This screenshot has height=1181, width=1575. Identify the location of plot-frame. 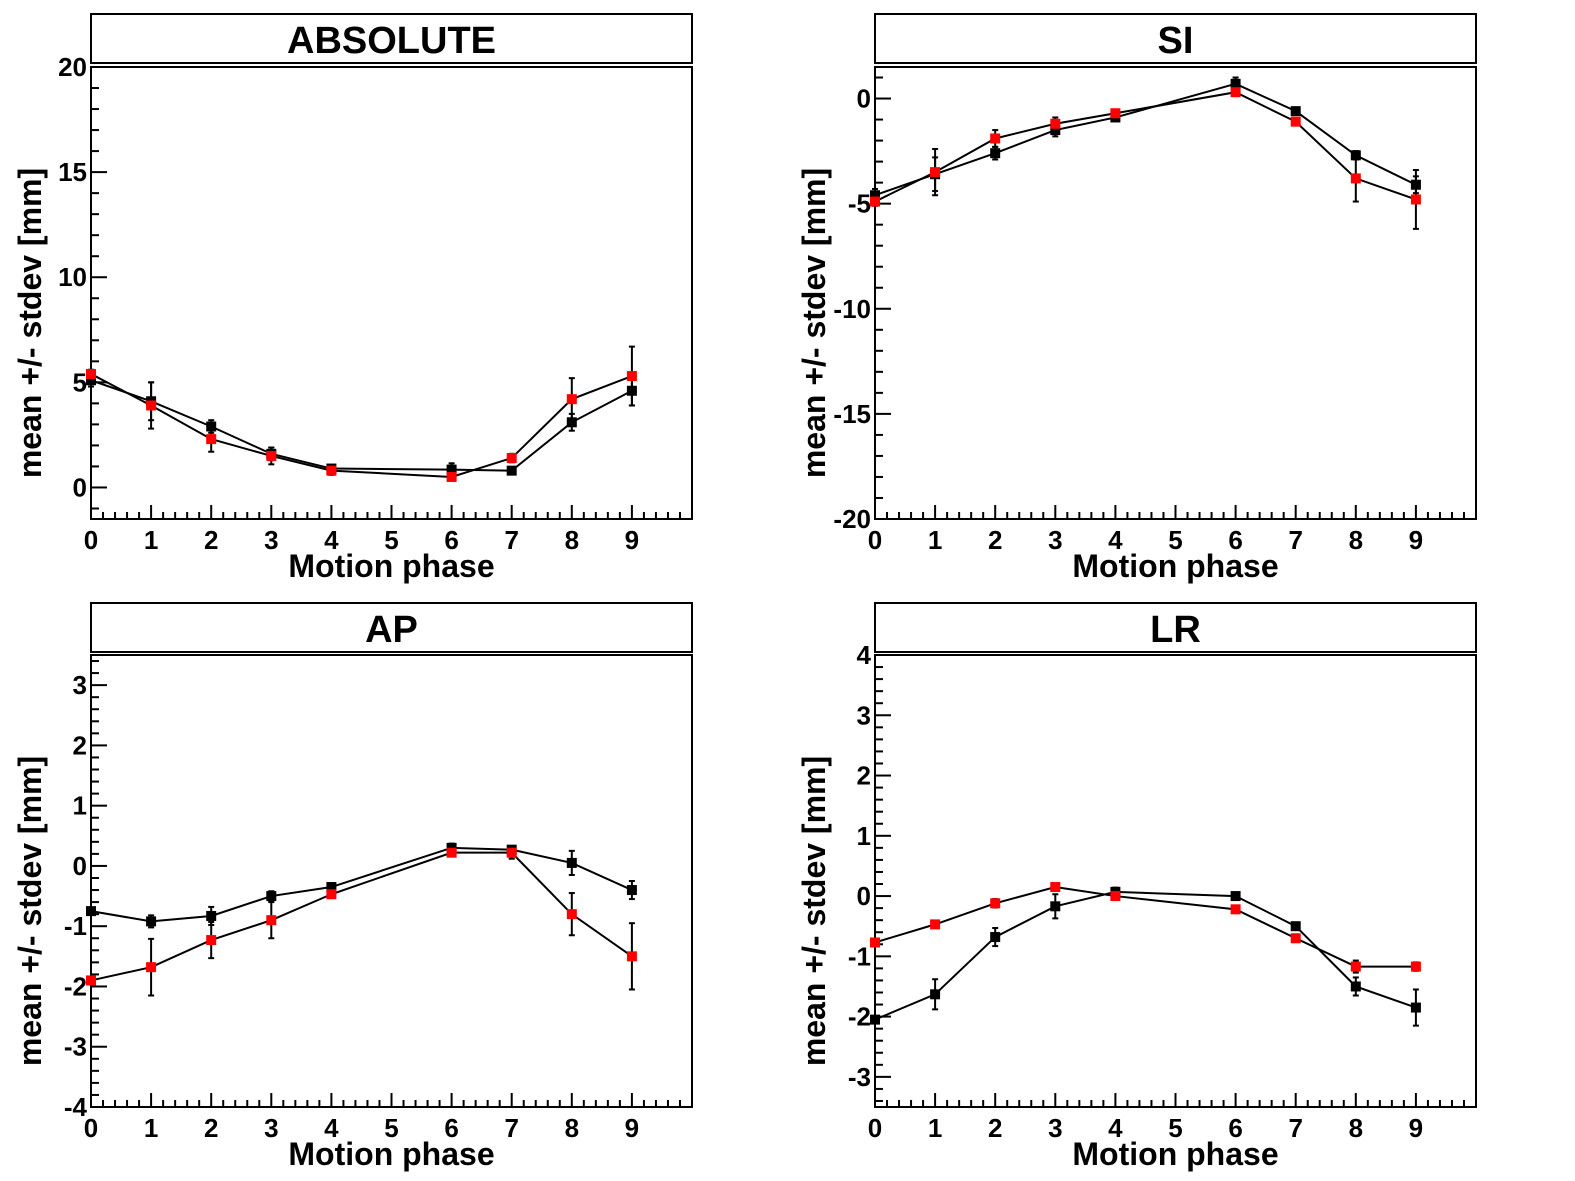
(391, 881).